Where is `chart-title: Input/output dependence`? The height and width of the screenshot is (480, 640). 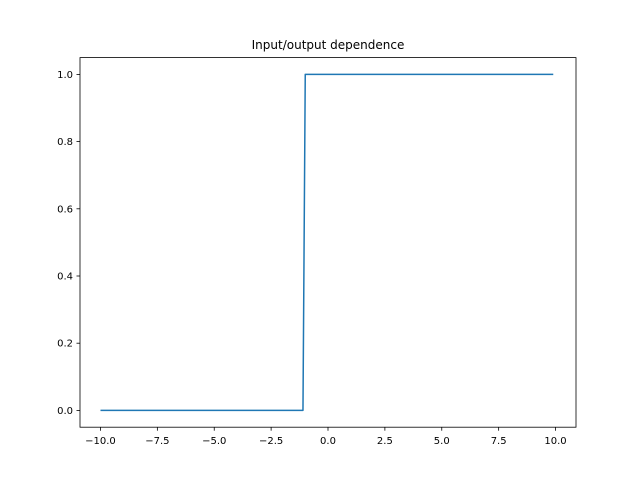 chart-title: Input/output dependence is located at coordinates (328, 45).